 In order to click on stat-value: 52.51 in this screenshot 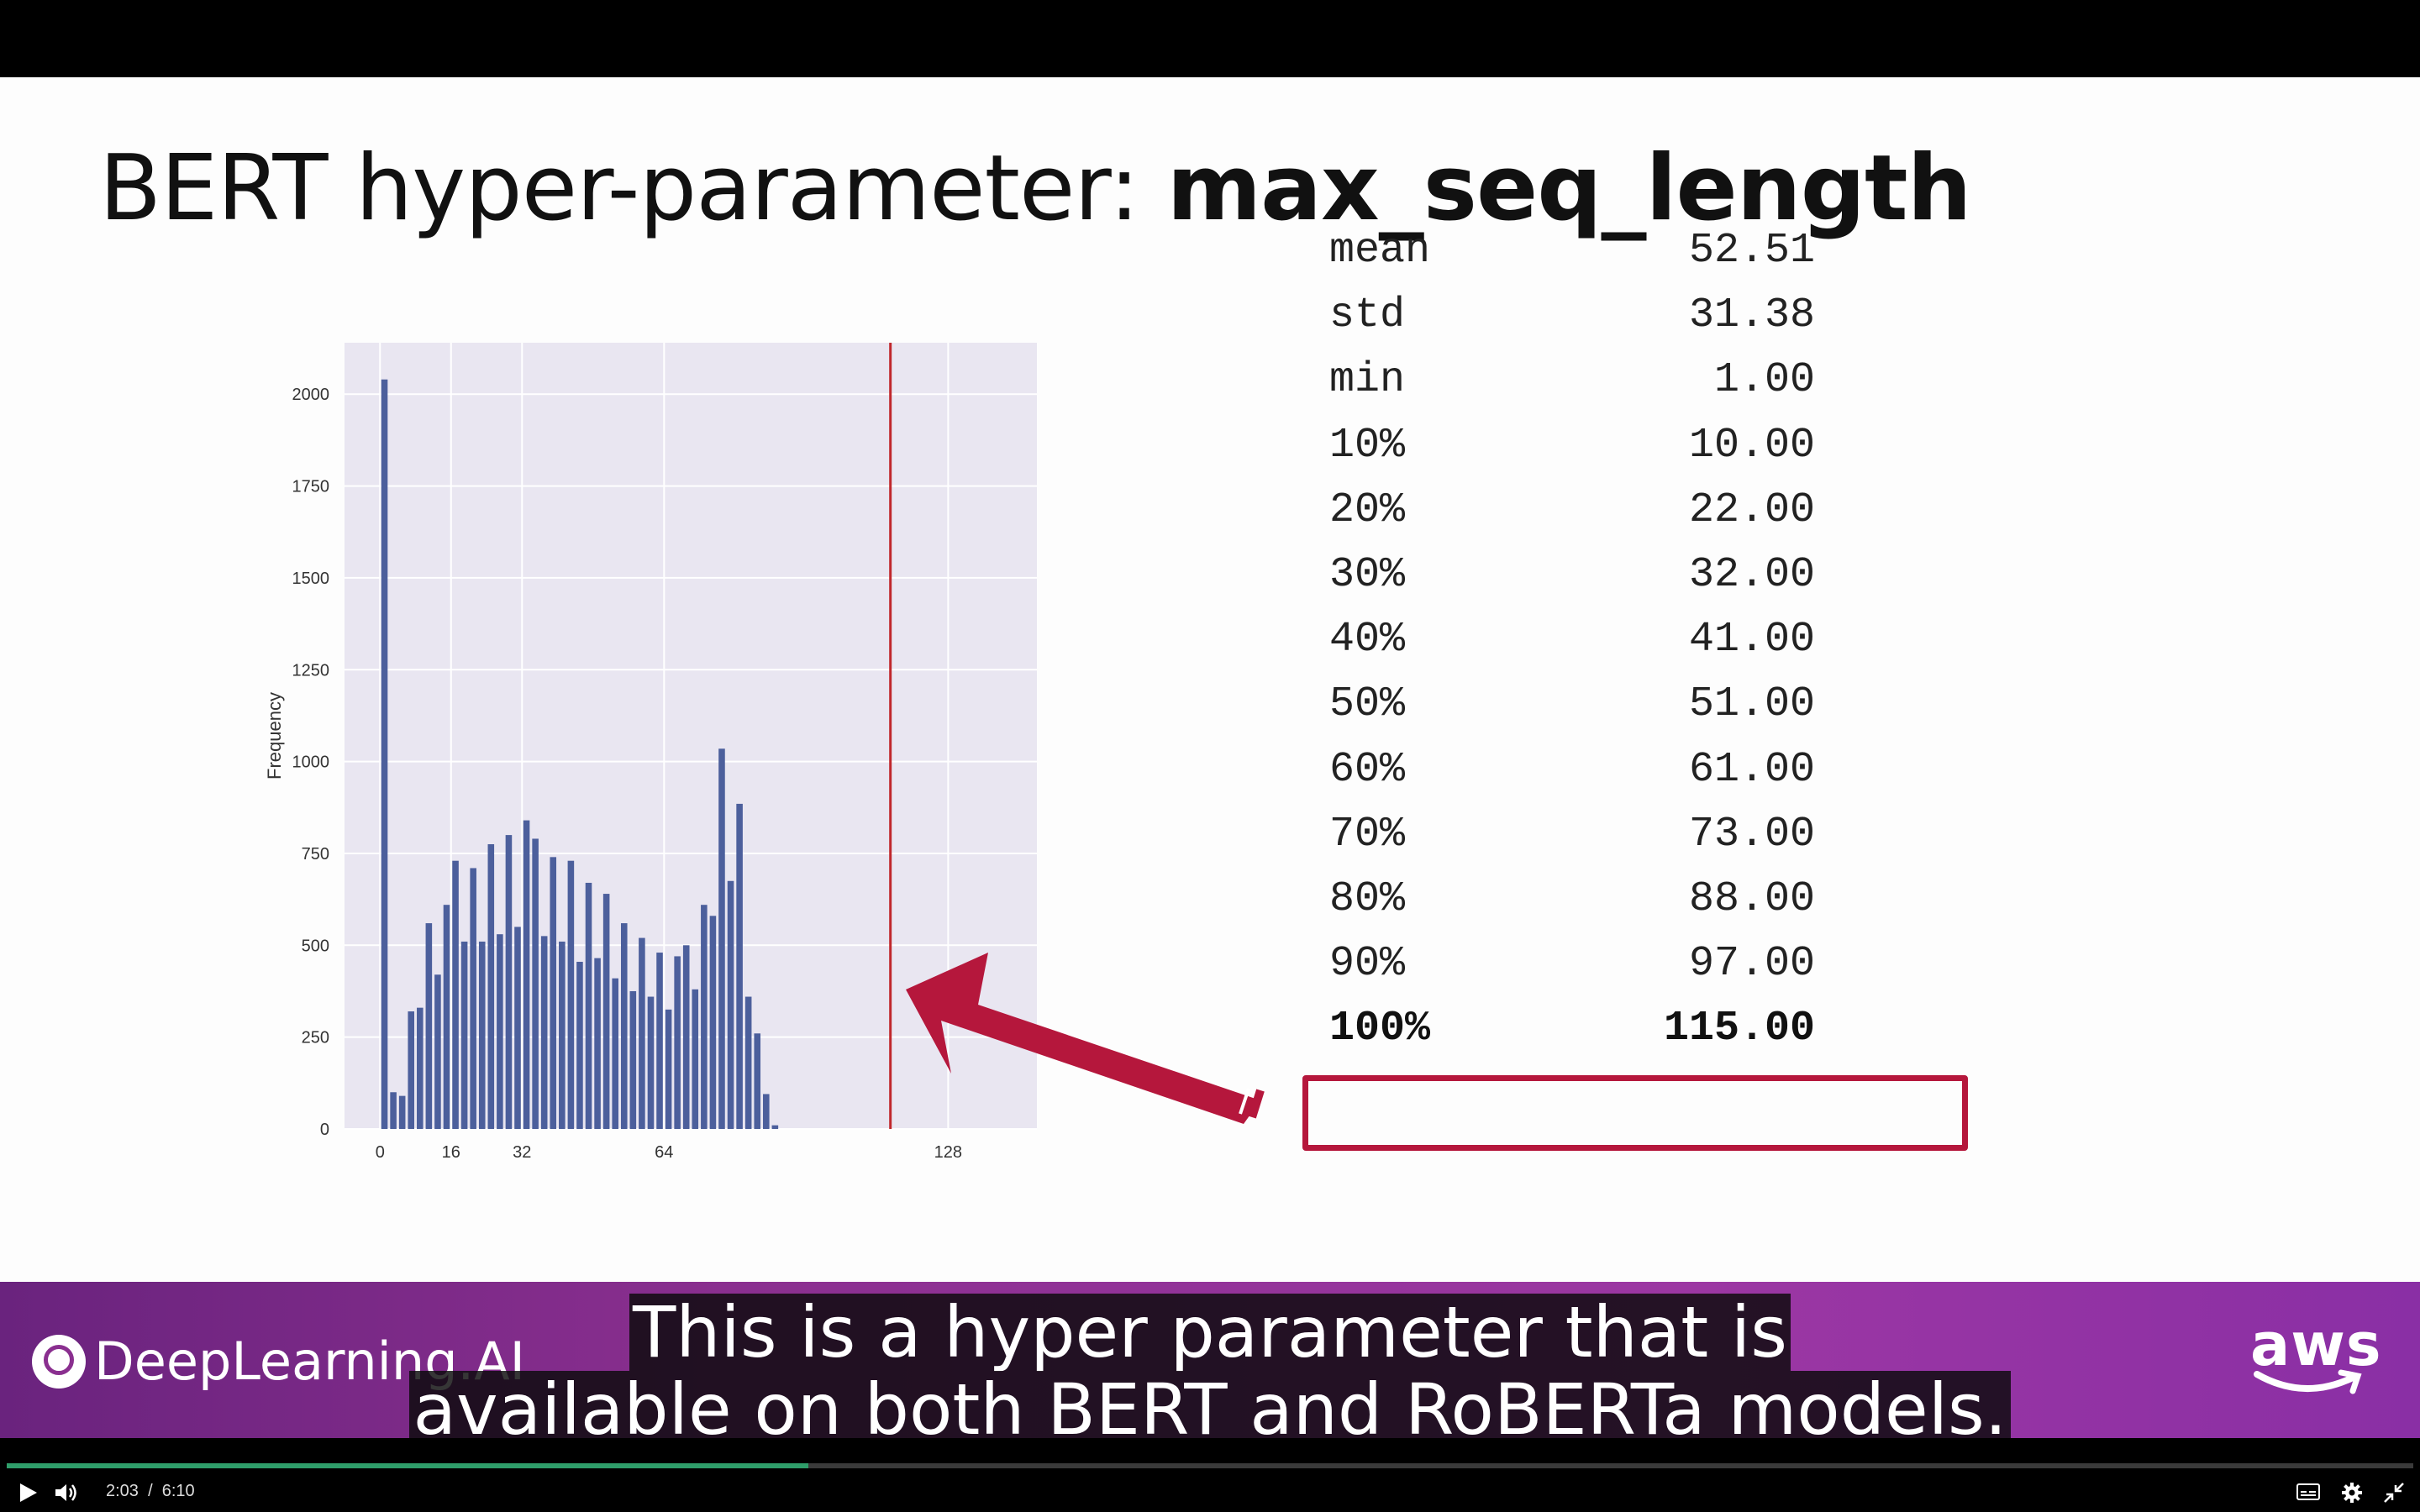, I will do `click(1751, 251)`.